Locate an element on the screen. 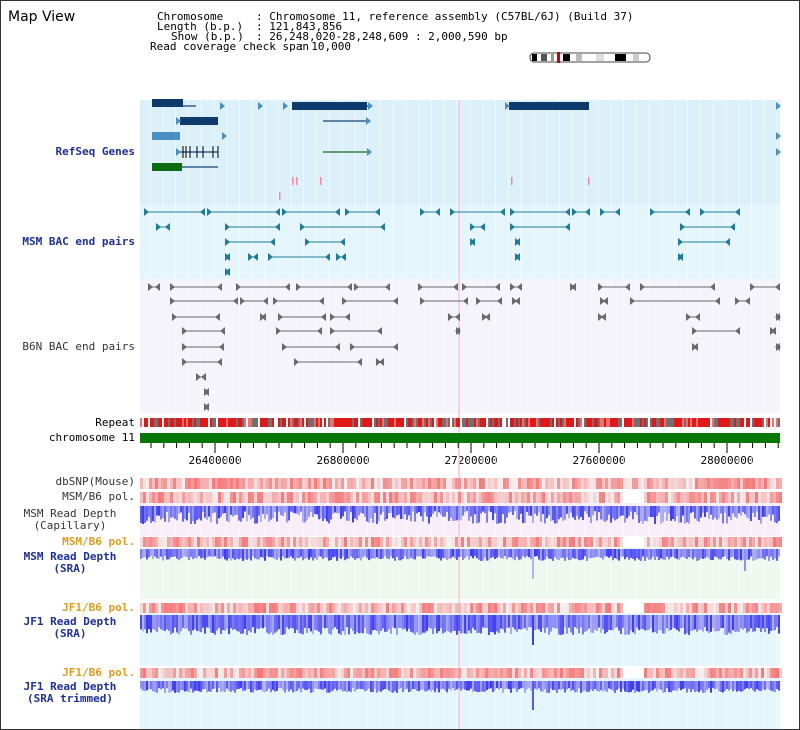 The height and width of the screenshot is (730, 800). chromosome-ideogram is located at coordinates (590, 57).